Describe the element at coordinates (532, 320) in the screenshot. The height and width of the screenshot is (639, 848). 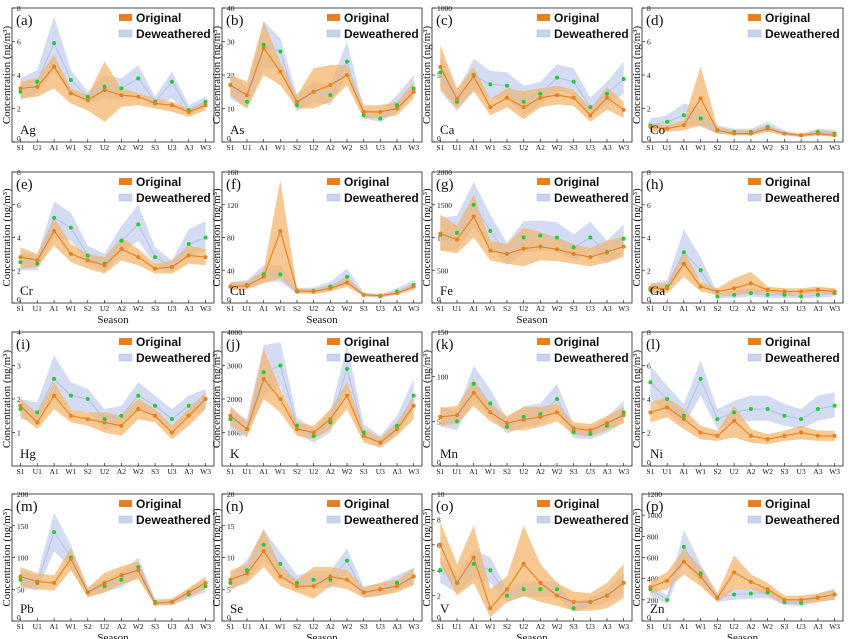
I see `x-axis-label: Season` at that location.